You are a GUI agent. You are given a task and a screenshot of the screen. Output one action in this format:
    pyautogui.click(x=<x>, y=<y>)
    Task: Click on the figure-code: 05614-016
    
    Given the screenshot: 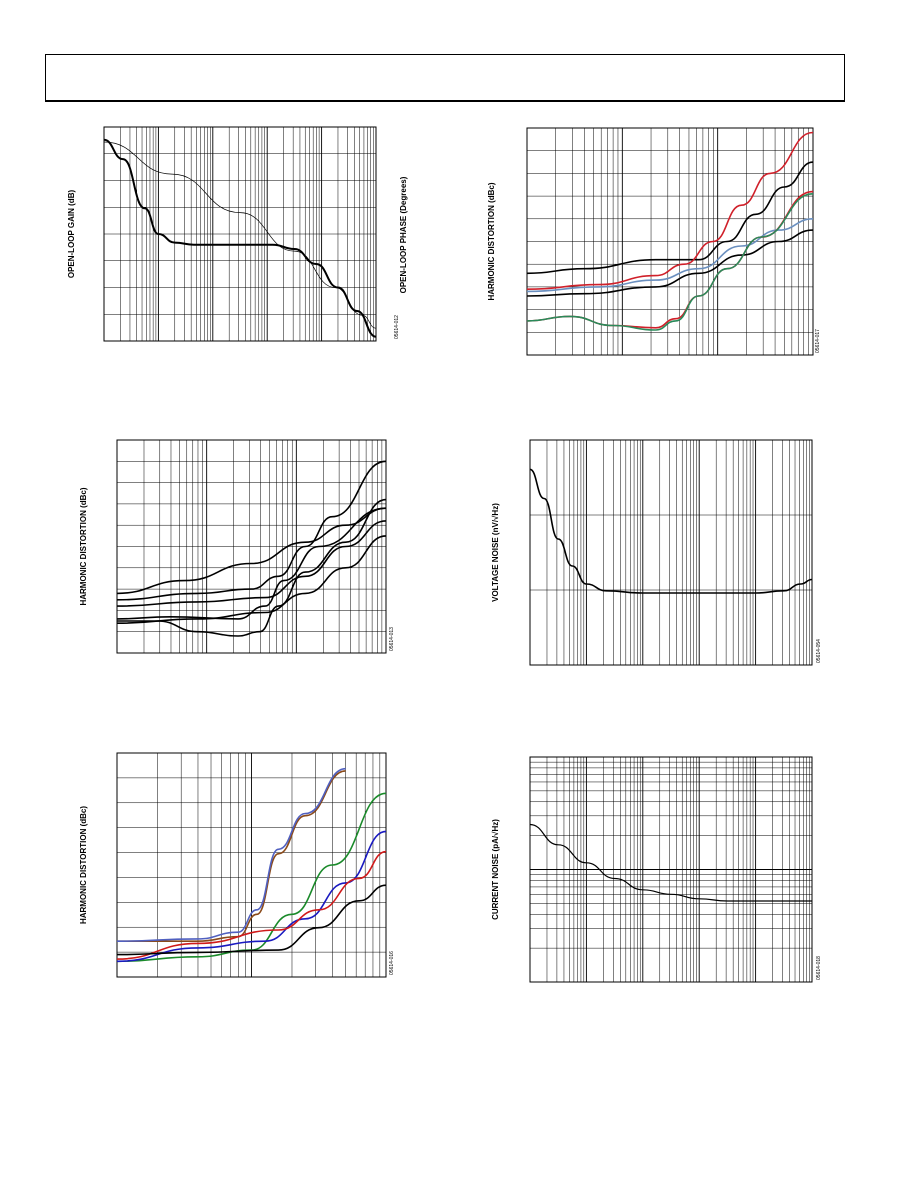 What is the action you would take?
    pyautogui.click(x=392, y=963)
    